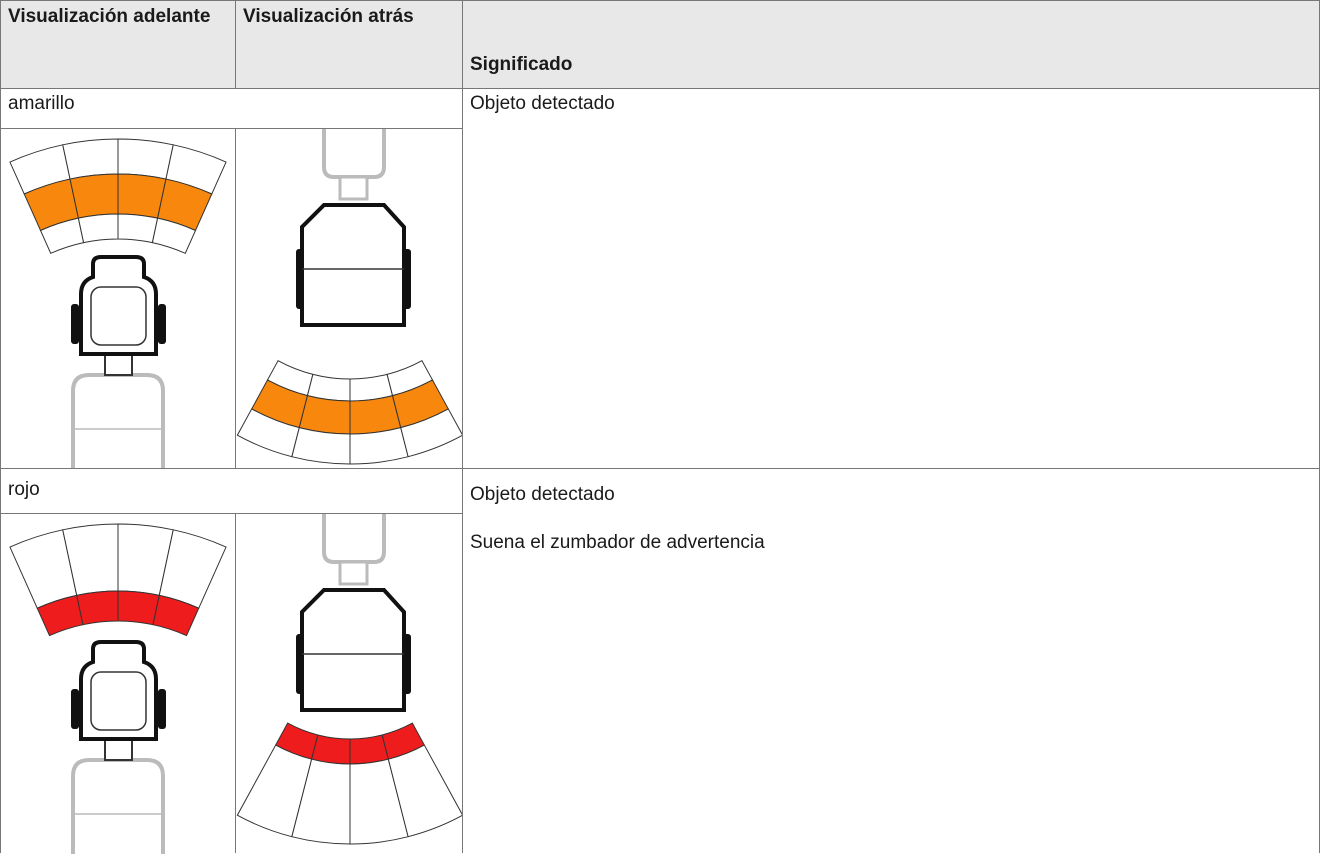  Describe the element at coordinates (109, 16) in the screenshot. I see `header-text: Visualización adelante` at that location.